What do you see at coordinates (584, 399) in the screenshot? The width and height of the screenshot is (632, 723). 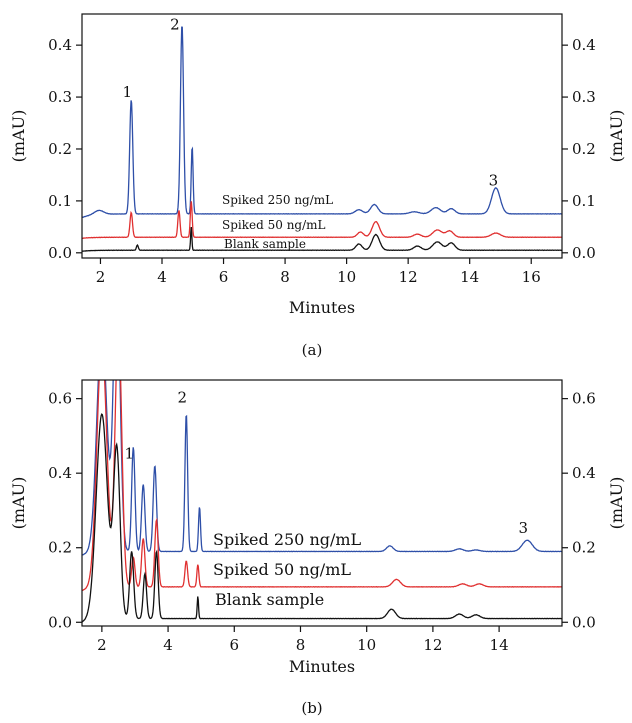 I see `y-tick-label-right: 0.6` at bounding box center [584, 399].